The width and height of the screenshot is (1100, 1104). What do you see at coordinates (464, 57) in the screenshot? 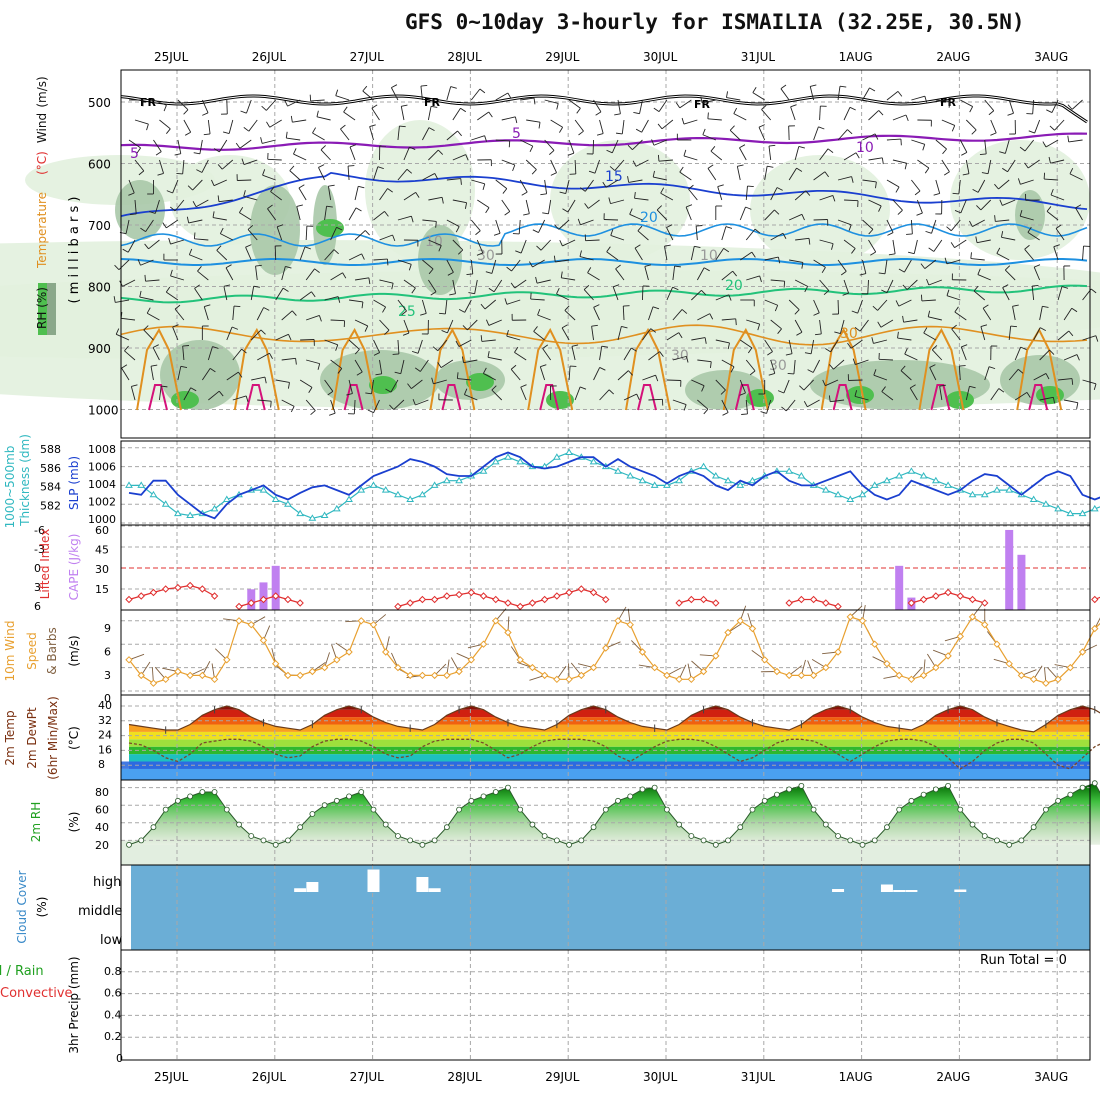
I see `date-label-top: 28JUL` at bounding box center [464, 57].